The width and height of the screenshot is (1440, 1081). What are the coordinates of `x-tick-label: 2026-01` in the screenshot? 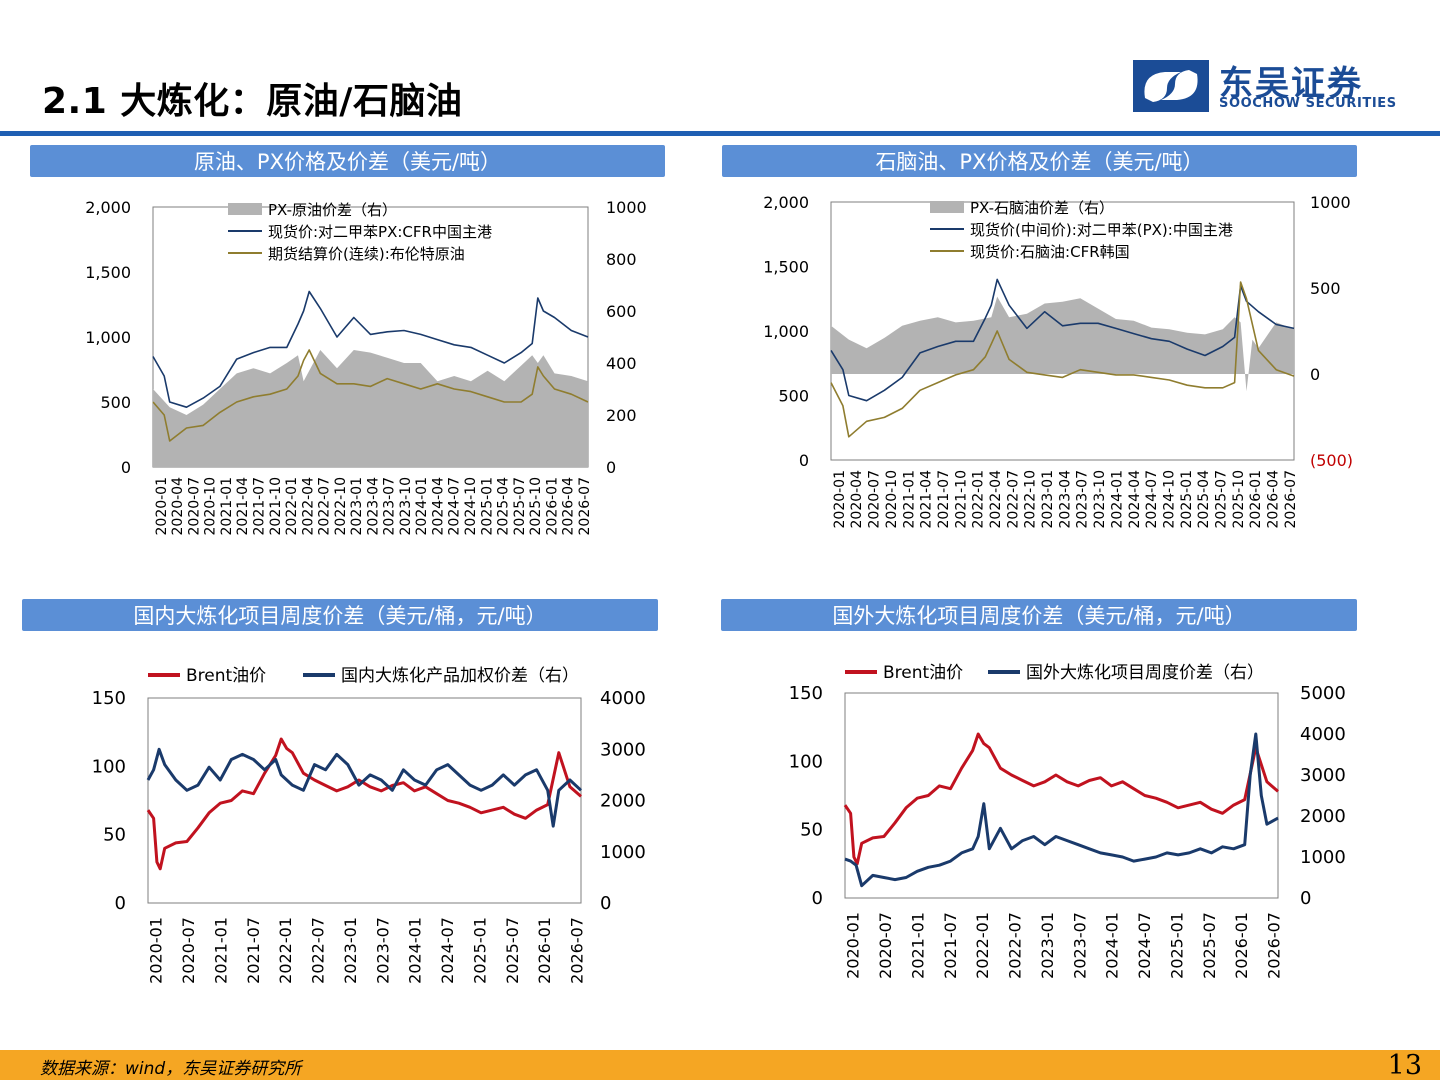 It's located at (552, 506).